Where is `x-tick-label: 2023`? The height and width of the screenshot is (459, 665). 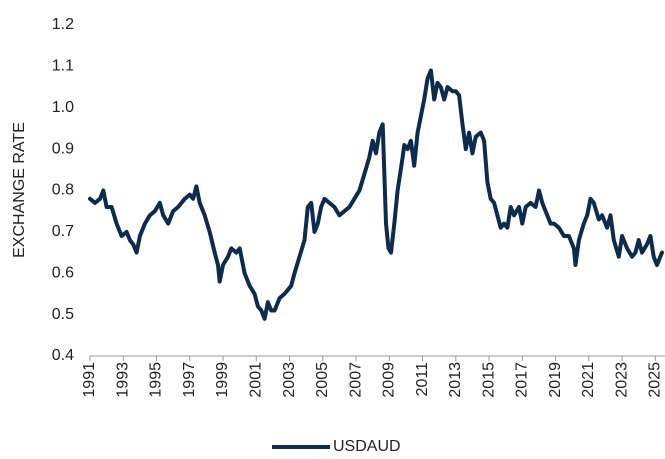
x-tick-label: 2023 is located at coordinates (621, 380).